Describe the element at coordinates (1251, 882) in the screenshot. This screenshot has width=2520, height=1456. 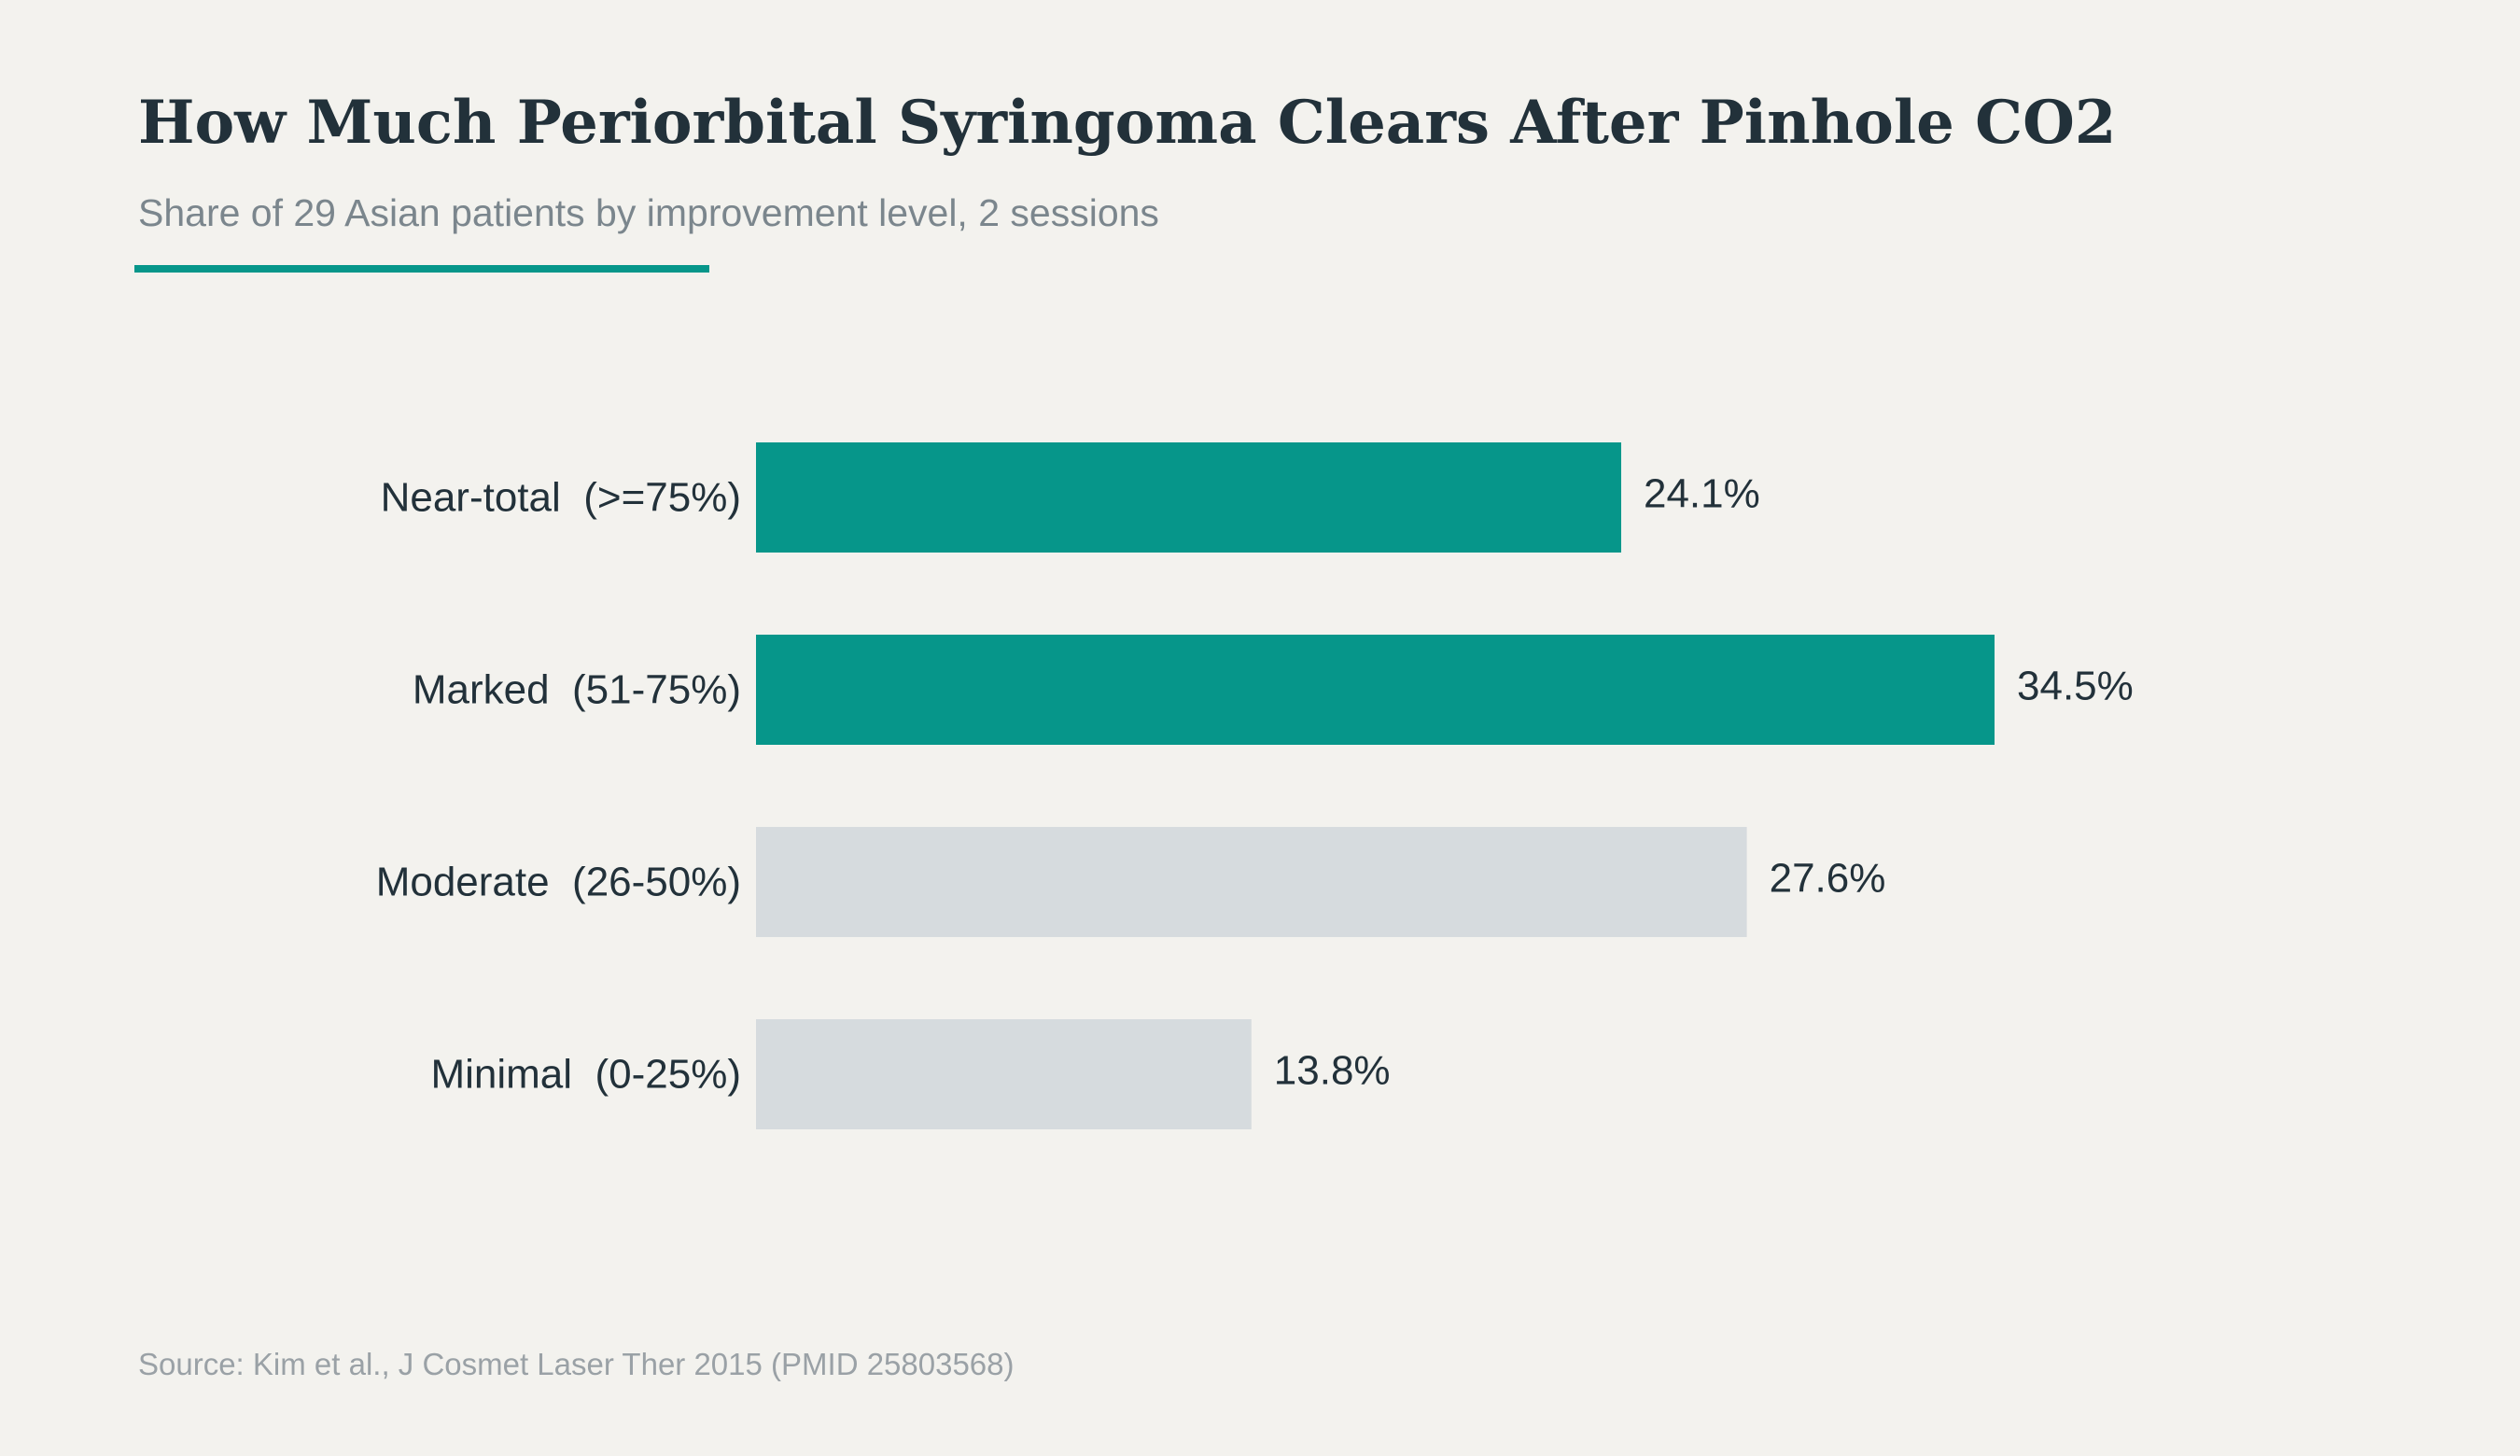
I see `bar-moderate` at that location.